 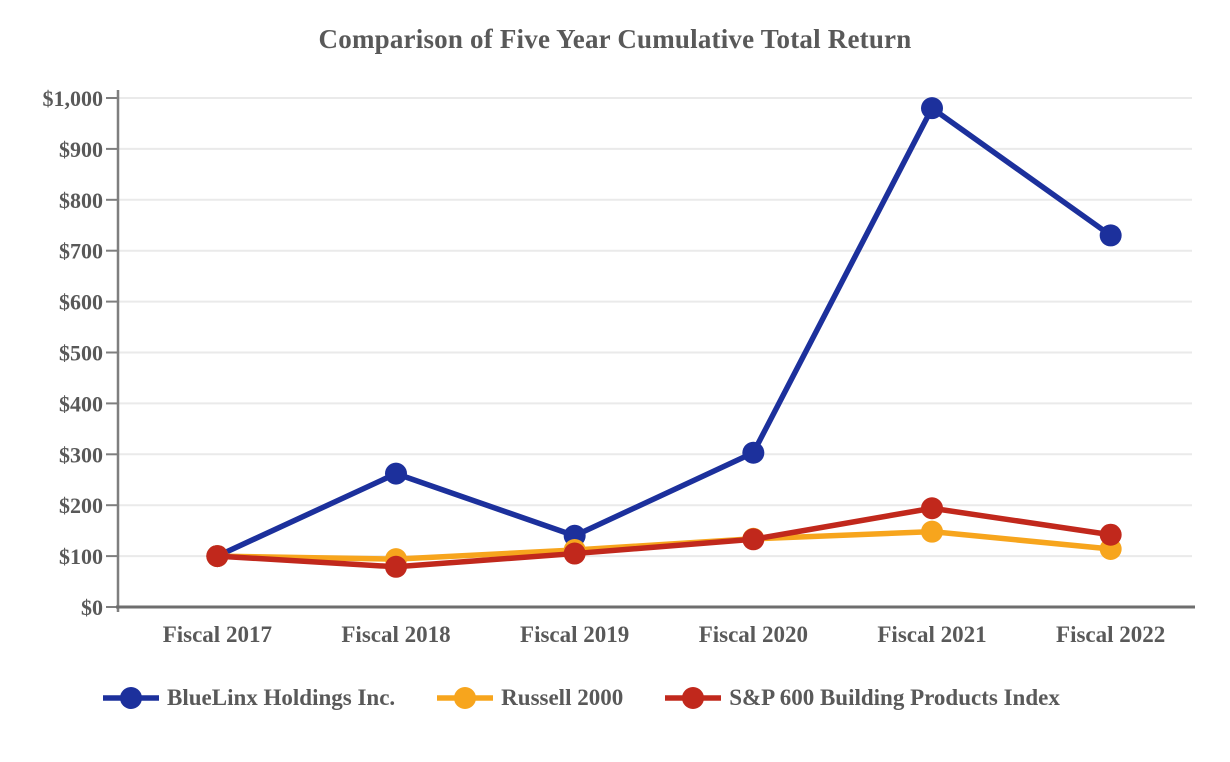 I want to click on y-axis-tick-label: $300, so click(x=81, y=454).